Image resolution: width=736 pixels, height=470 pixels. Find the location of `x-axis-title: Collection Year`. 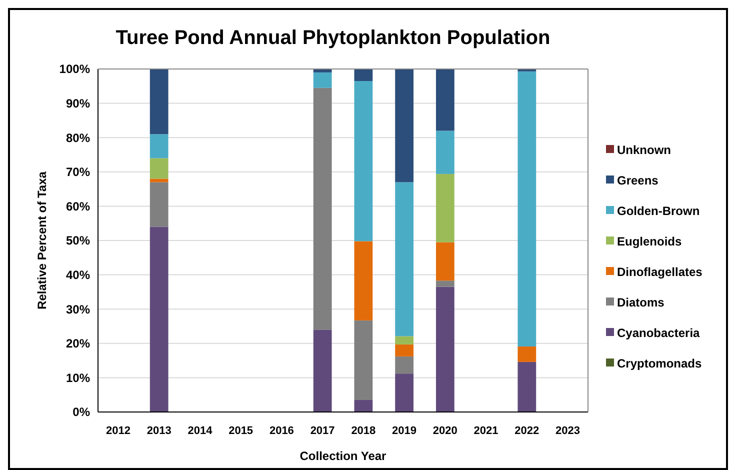

x-axis-title: Collection Year is located at coordinates (343, 456).